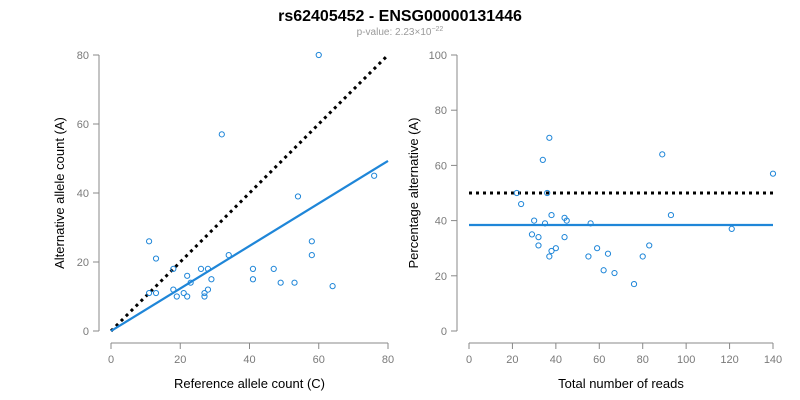 The image size is (800, 400). I want to click on y-axis-title: Alternative allele count (A), so click(59, 193).